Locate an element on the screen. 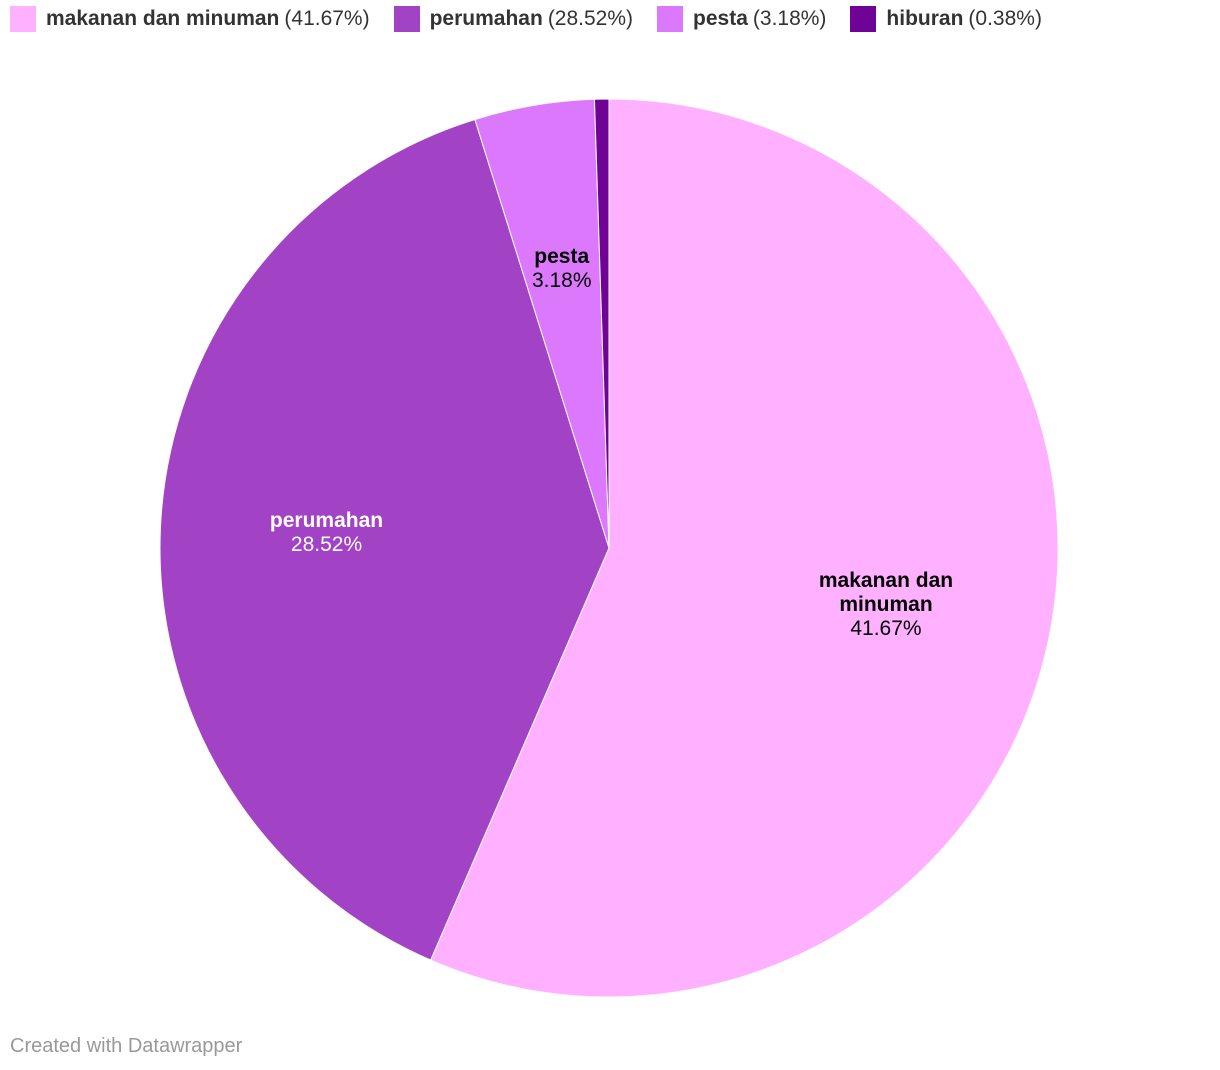 This screenshot has height=1070, width=1220. legend-item: perumahan (28.52%) is located at coordinates (513, 19).